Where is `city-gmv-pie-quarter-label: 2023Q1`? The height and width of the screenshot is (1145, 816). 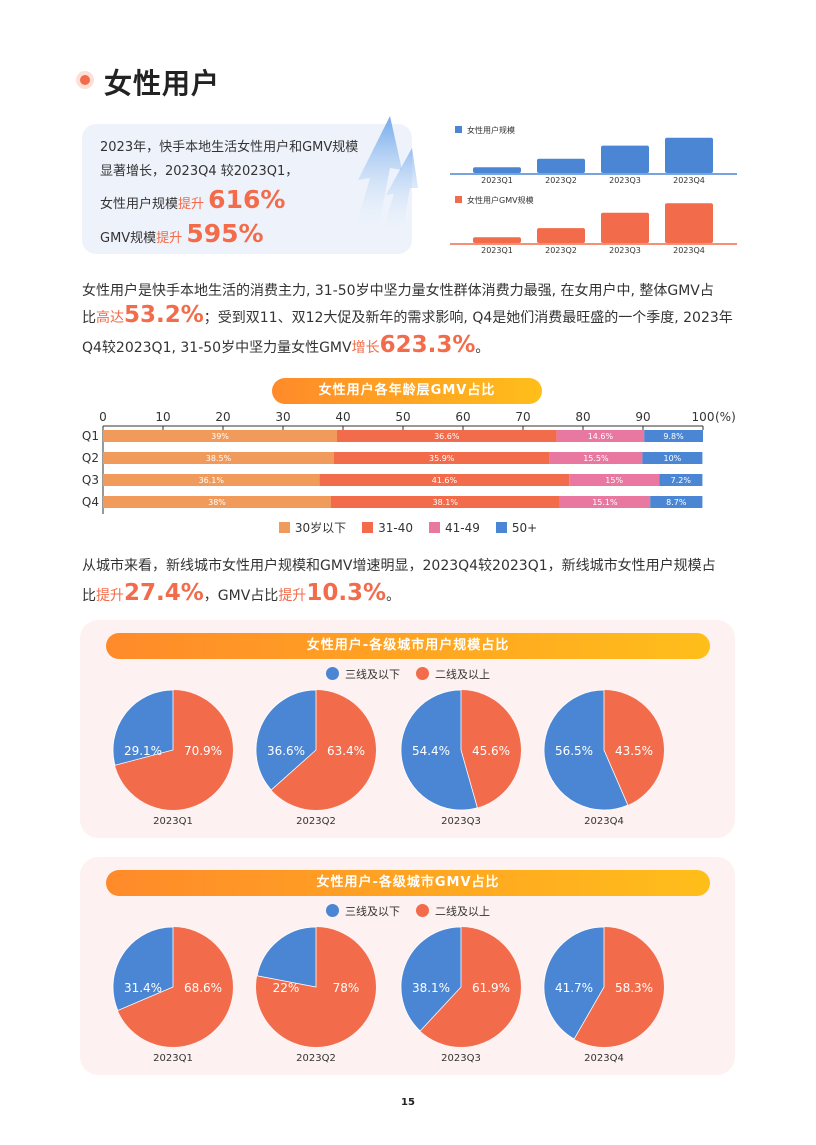 city-gmv-pie-quarter-label: 2023Q1 is located at coordinates (173, 1058).